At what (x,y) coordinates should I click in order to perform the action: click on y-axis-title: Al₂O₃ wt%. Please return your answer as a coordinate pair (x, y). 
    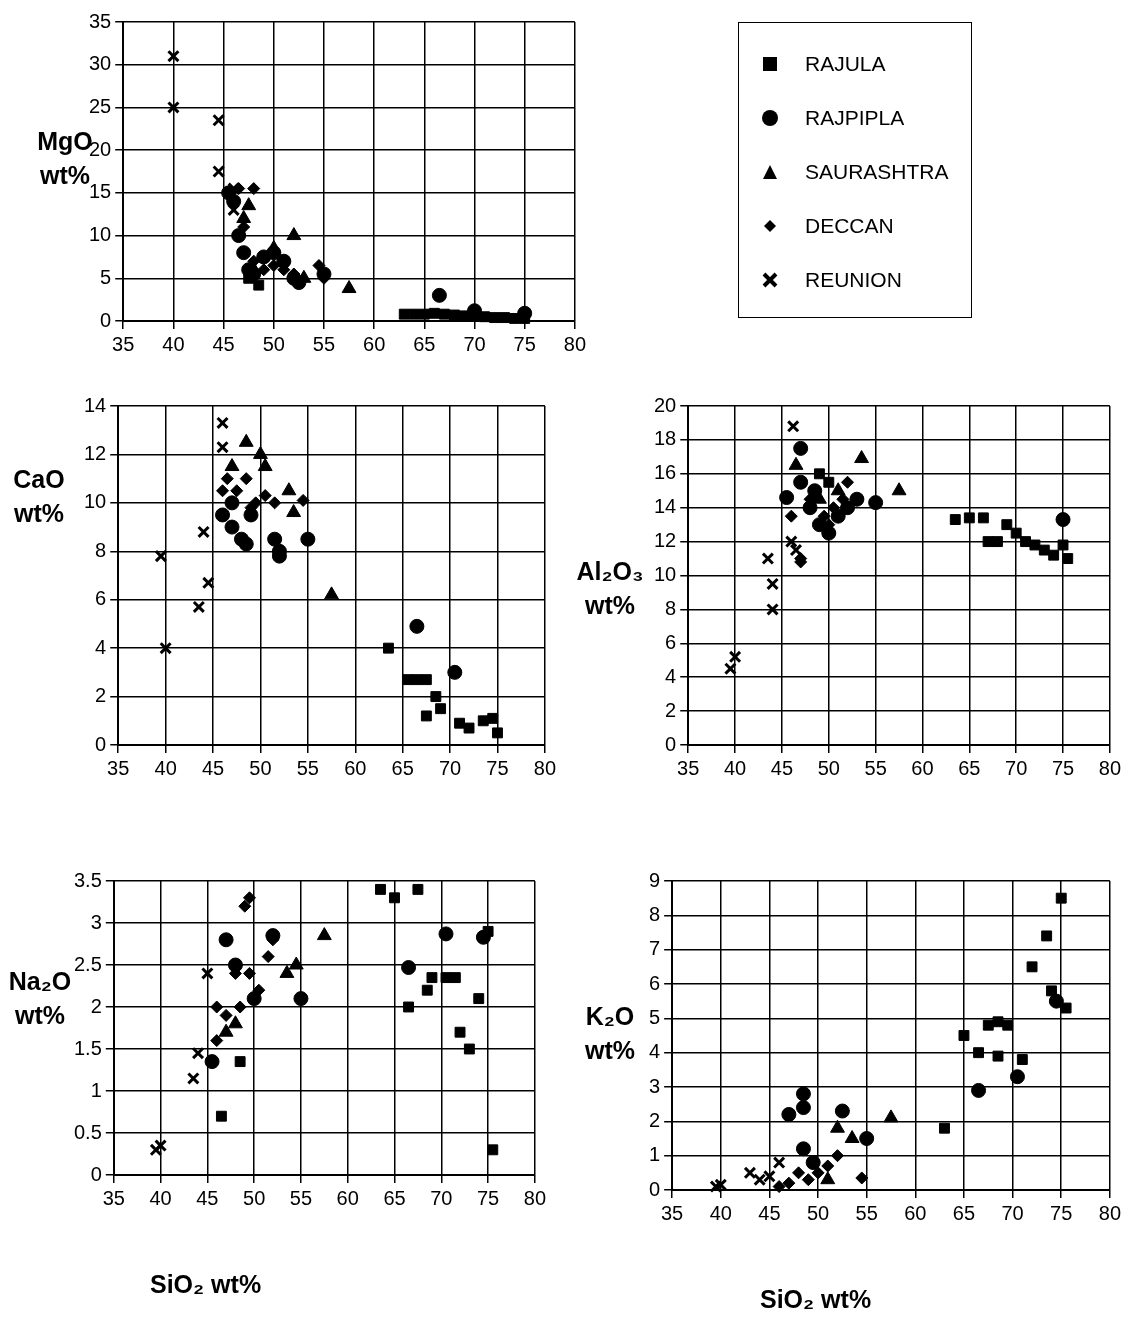
    Looking at the image, I should click on (610, 588).